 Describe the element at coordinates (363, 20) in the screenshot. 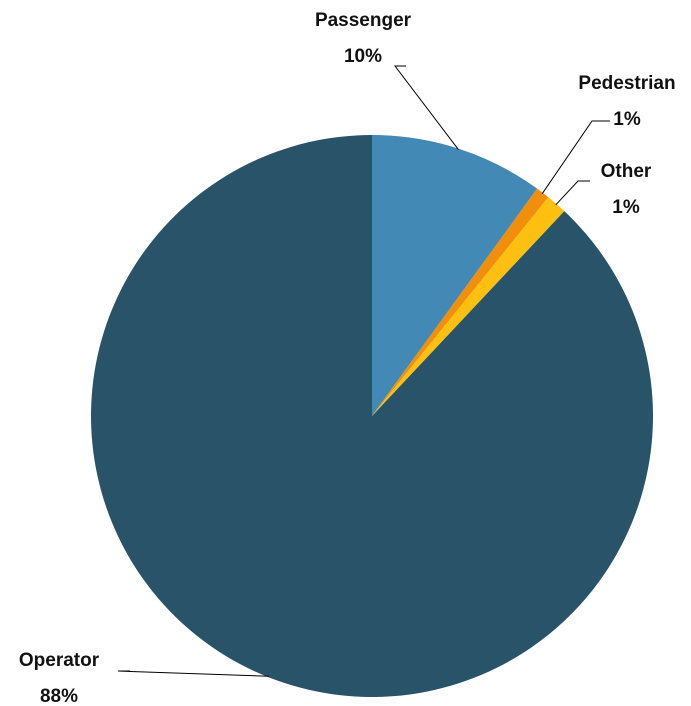

I see `label-passenger-name: Passenger` at that location.